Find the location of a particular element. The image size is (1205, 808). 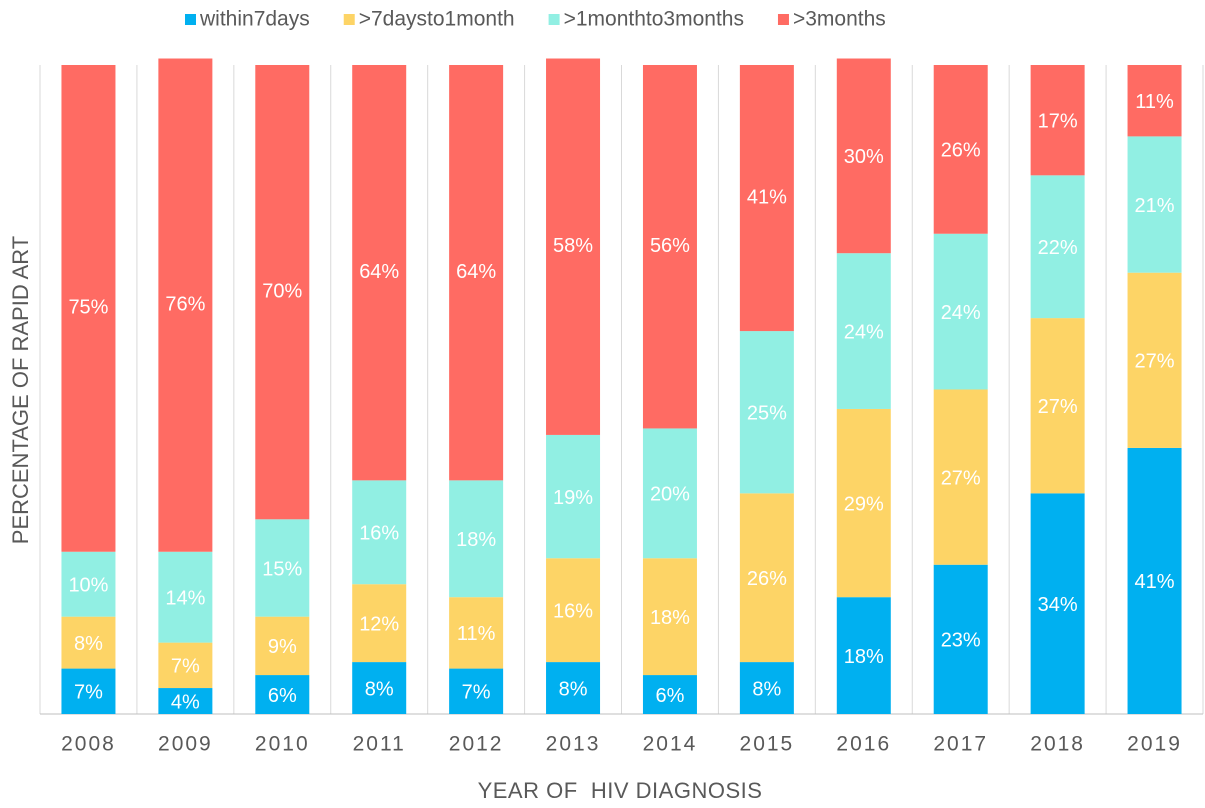

legend-label: >7daysto1month is located at coordinates (437, 19).